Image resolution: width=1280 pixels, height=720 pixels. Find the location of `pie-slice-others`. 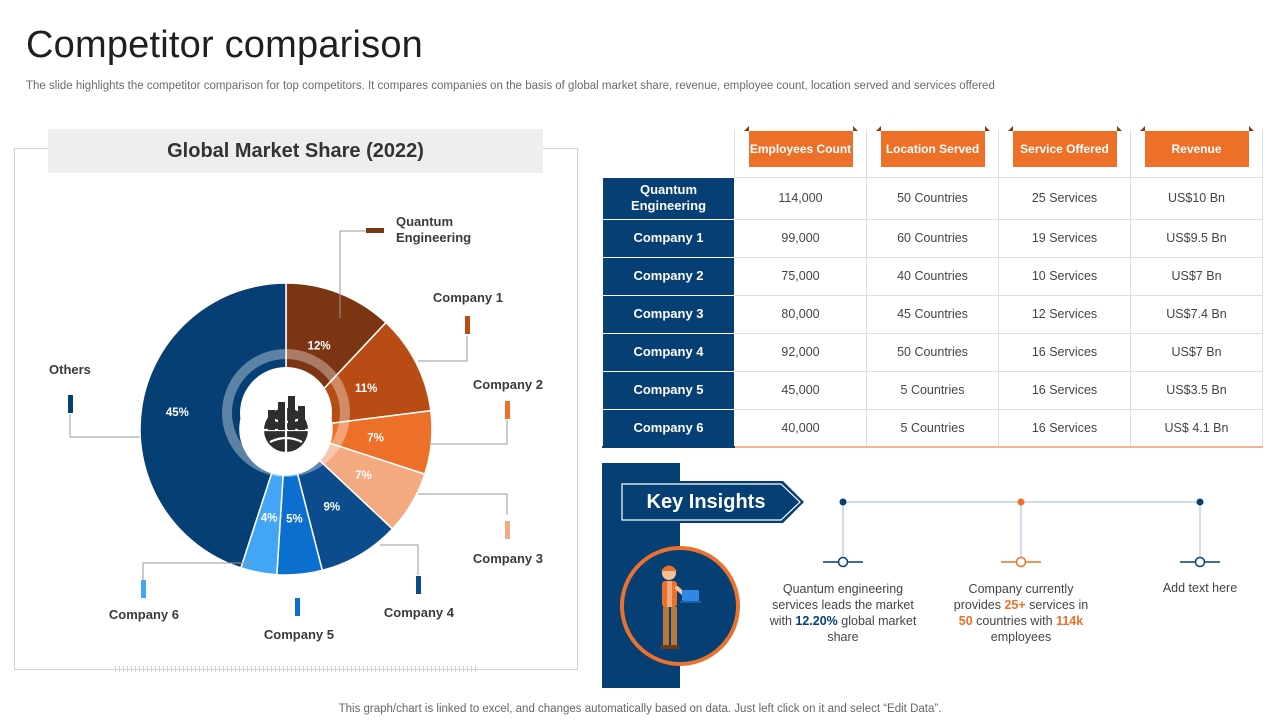

pie-slice-others is located at coordinates (213, 425).